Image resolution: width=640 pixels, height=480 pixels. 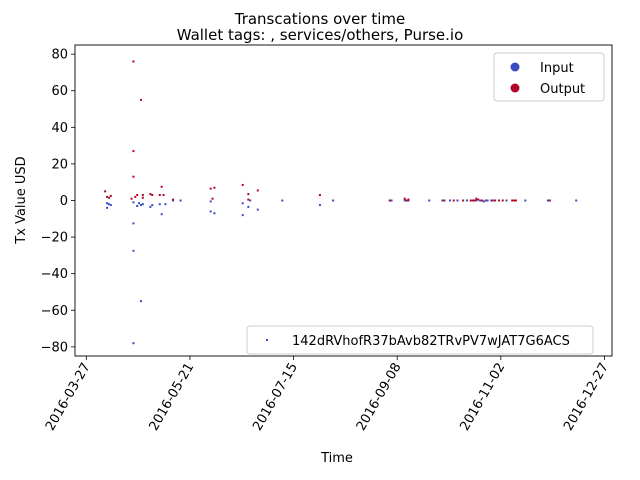 What do you see at coordinates (557, 68) in the screenshot?
I see `legend-label-input: Input` at bounding box center [557, 68].